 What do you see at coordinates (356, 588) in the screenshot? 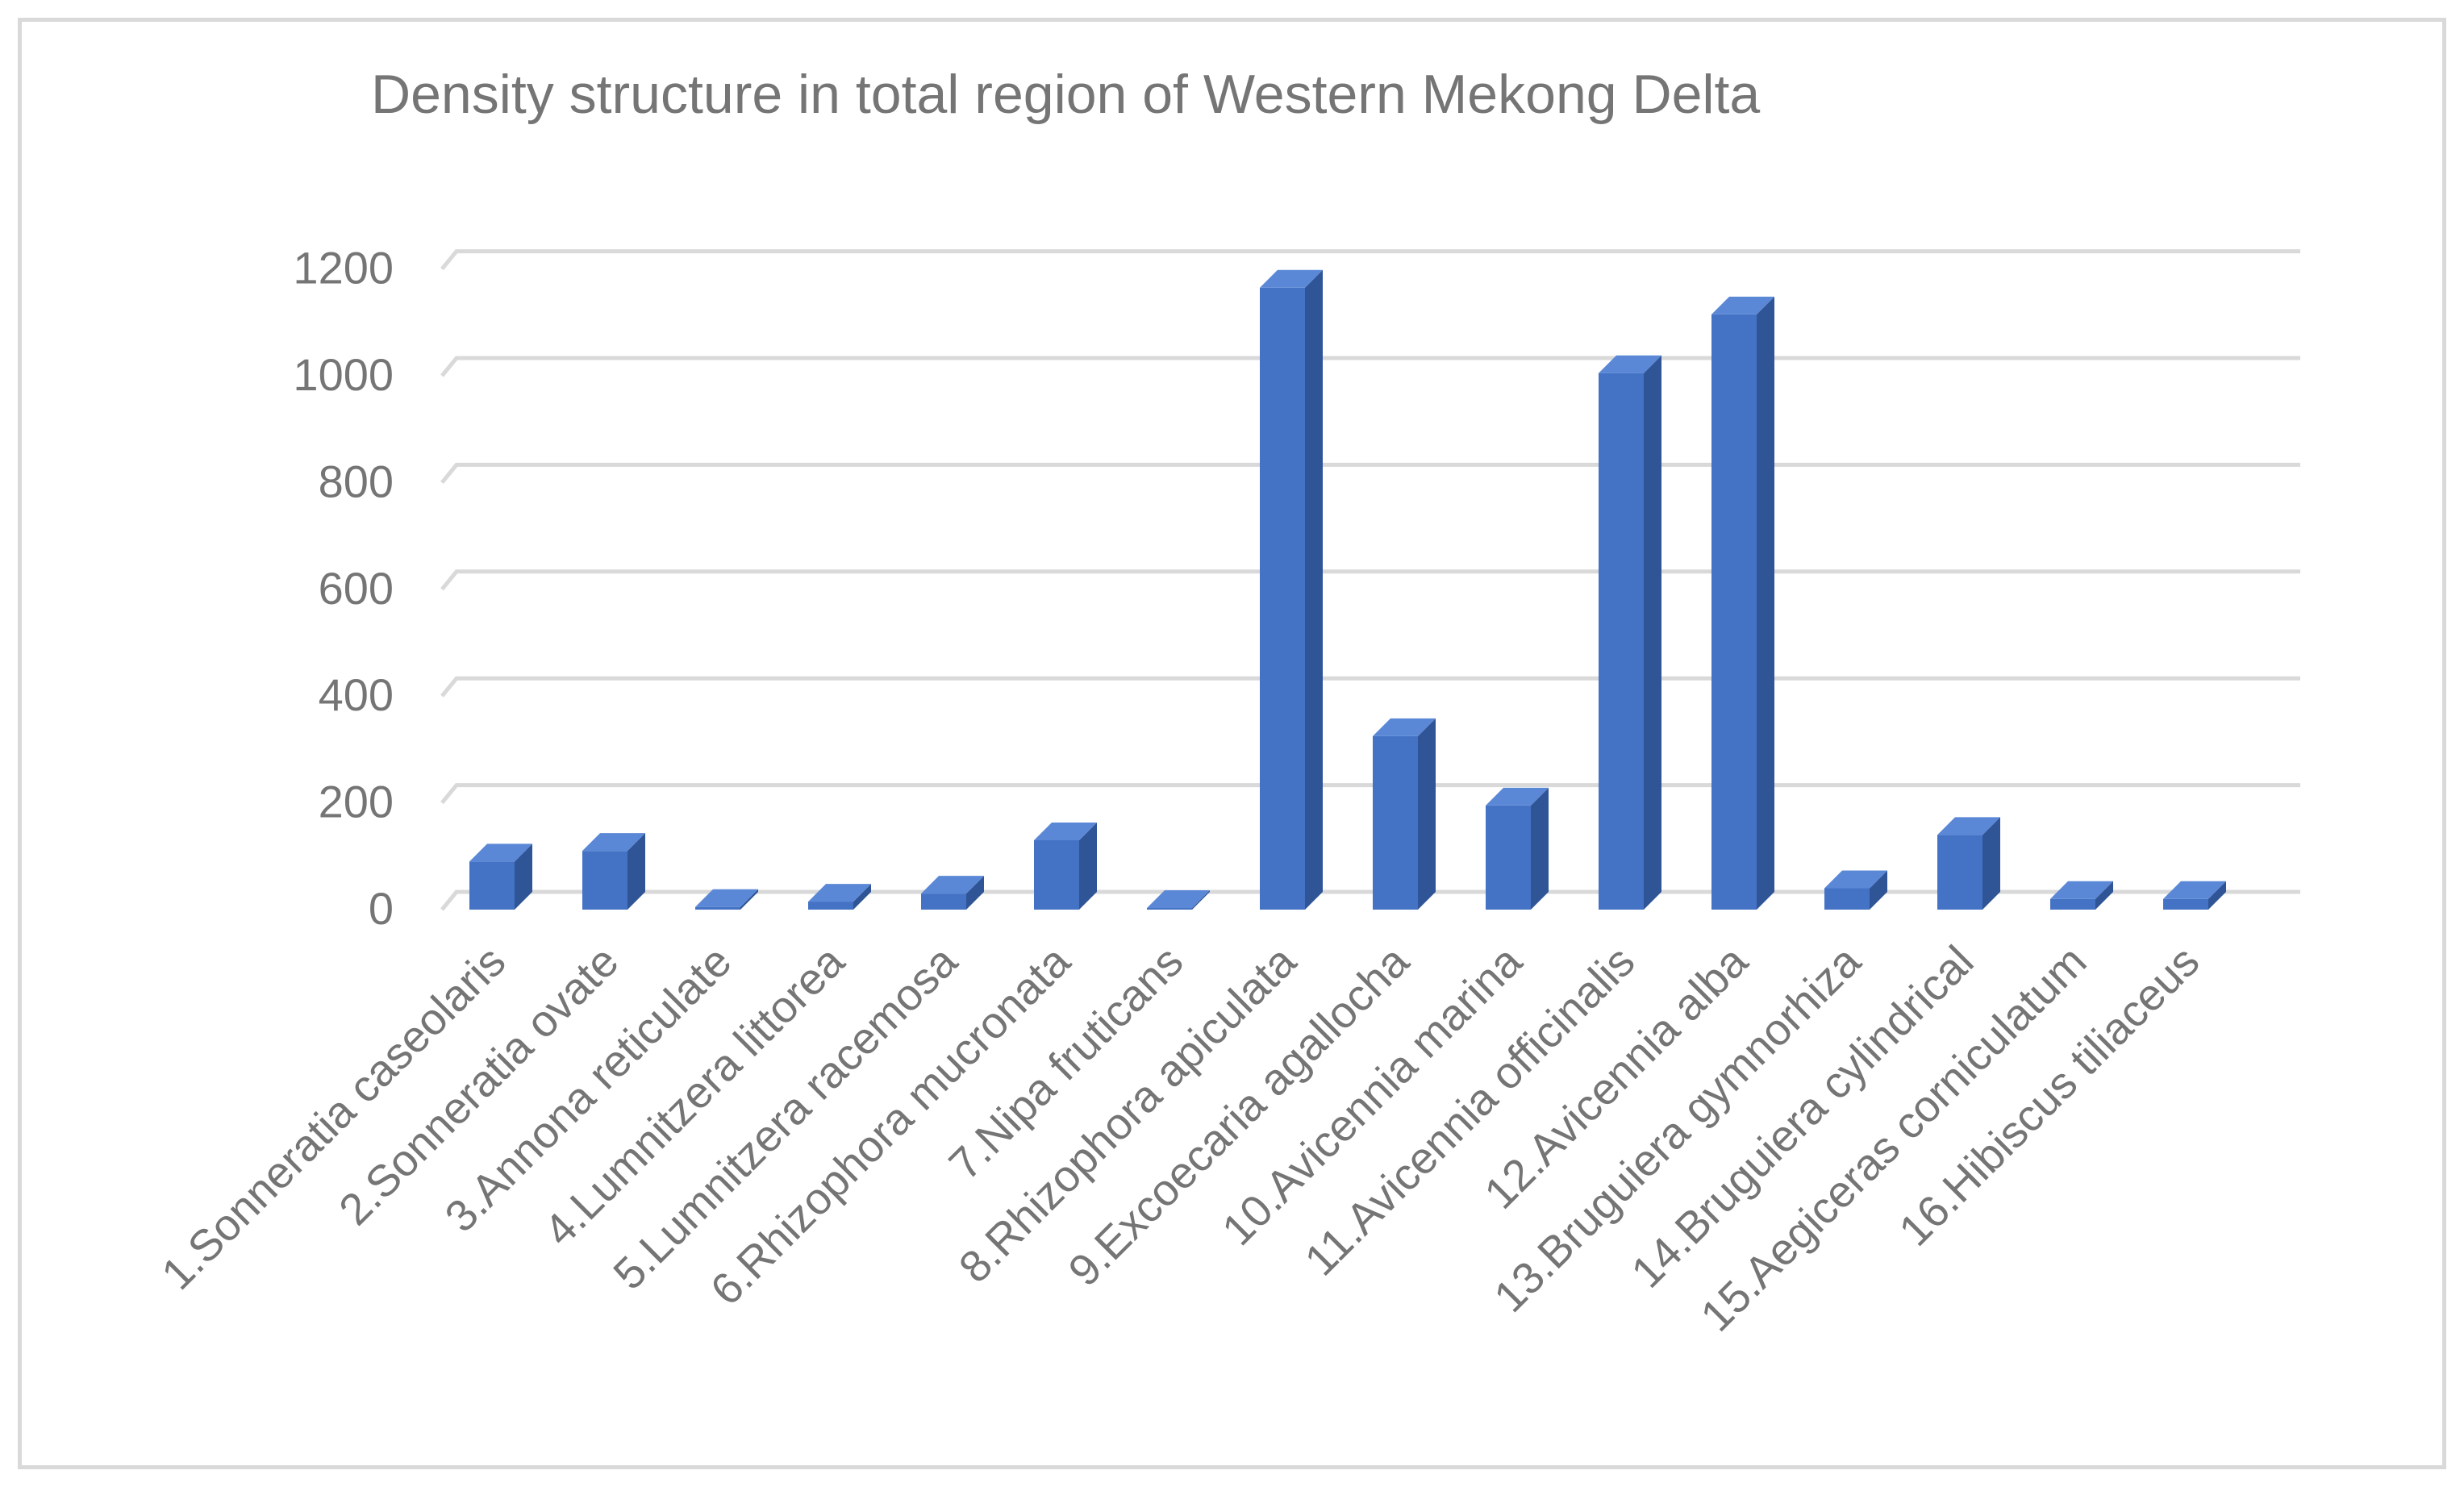
I see `y-tick-label: 600` at bounding box center [356, 588].